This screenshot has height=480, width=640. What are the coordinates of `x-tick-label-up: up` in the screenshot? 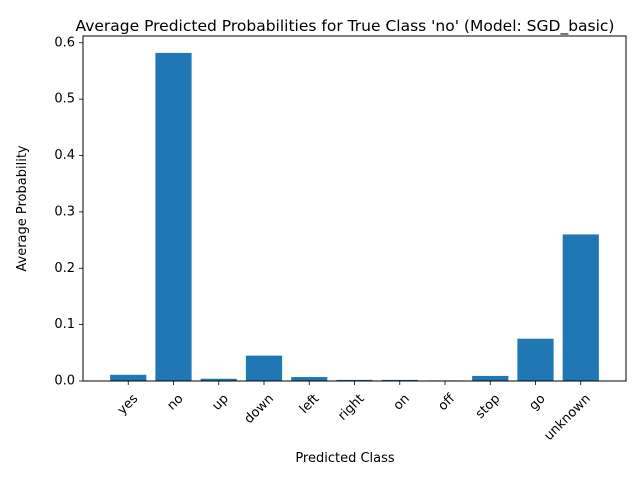 It's located at (221, 402).